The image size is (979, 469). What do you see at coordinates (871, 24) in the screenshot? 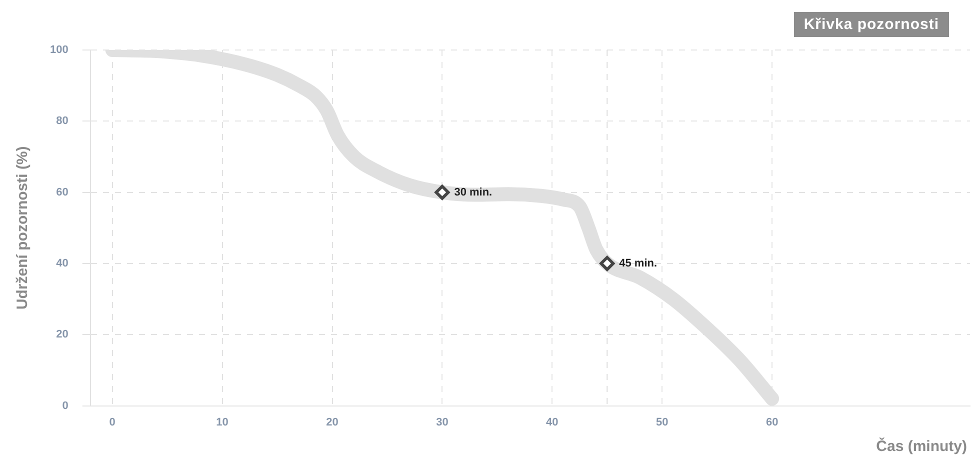
I see `chart-title: Křivka pozornosti` at bounding box center [871, 24].